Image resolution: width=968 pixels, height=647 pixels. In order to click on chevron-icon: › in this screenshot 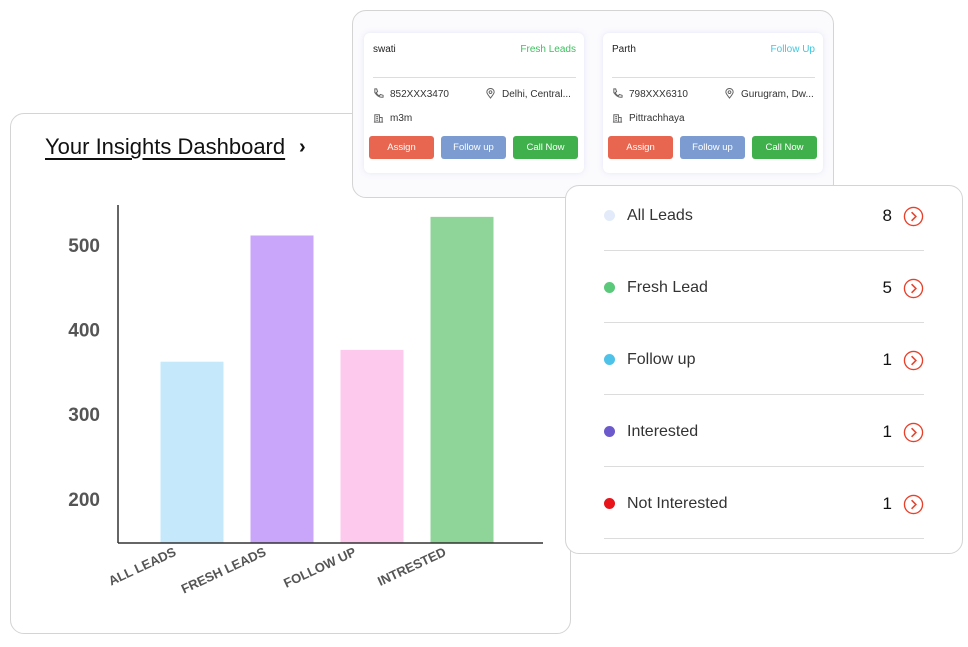, I will do `click(302, 147)`.